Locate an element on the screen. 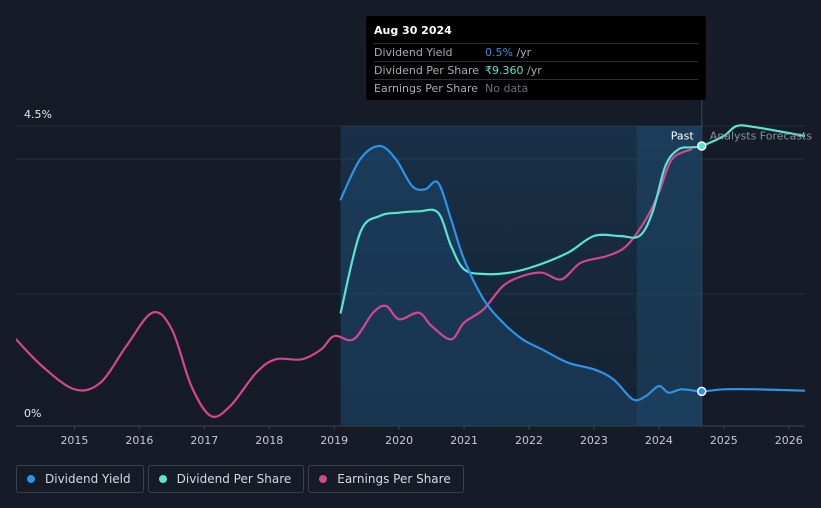 This screenshot has height=508, width=821. x-tick-label: 2021 is located at coordinates (464, 440).